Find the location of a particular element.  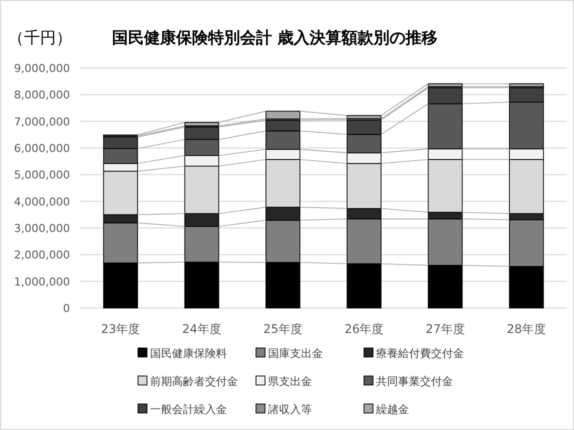

y-tick-label: 6,000,000 is located at coordinates (42, 148).